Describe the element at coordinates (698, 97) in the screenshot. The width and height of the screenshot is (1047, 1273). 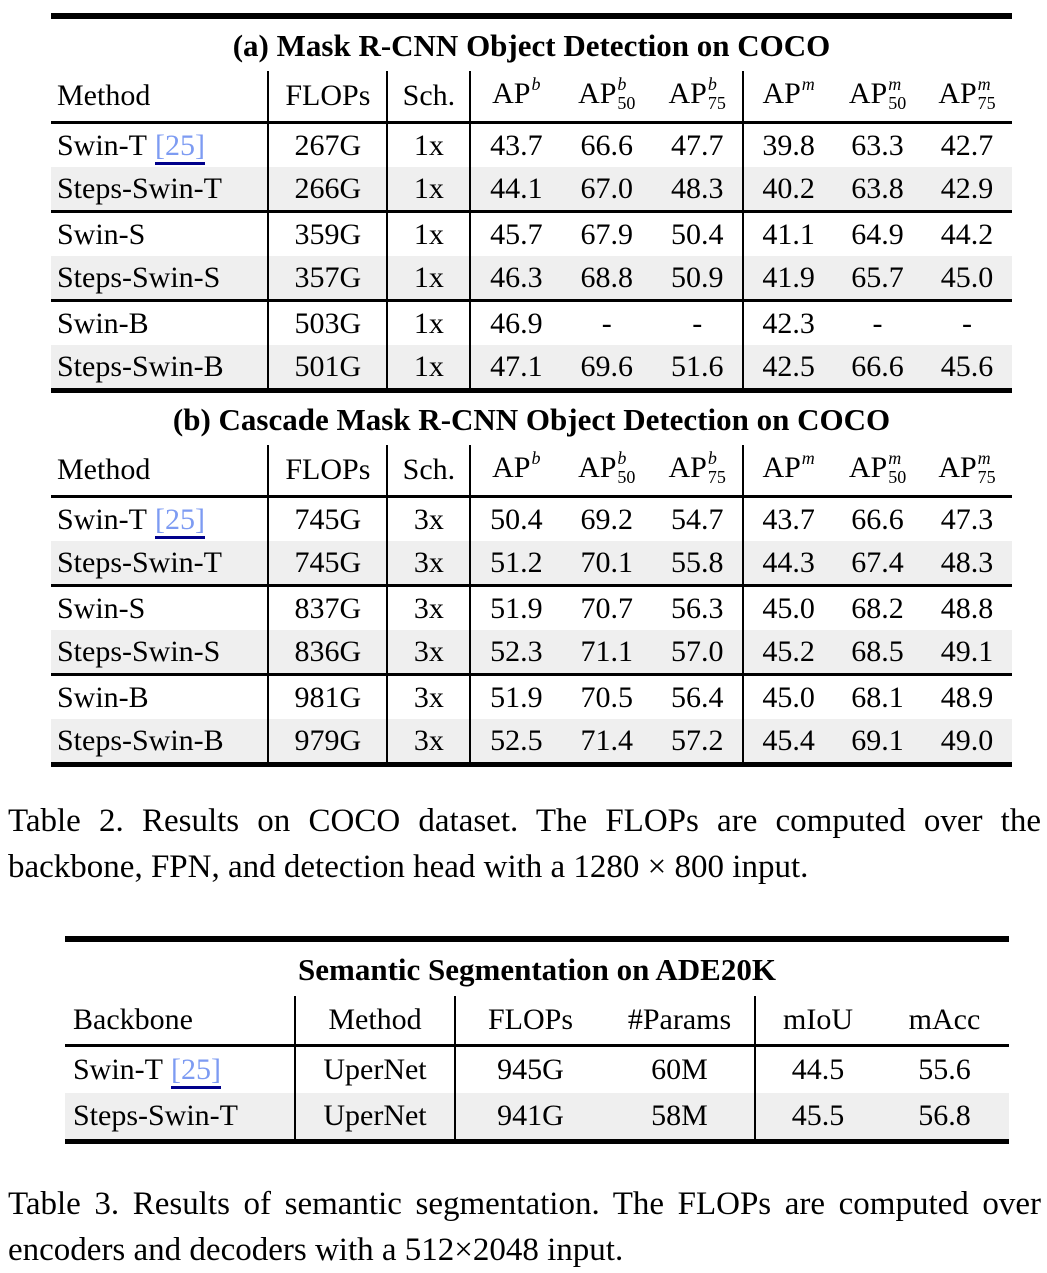
I see `col-header-apb75: AP b 75` at that location.